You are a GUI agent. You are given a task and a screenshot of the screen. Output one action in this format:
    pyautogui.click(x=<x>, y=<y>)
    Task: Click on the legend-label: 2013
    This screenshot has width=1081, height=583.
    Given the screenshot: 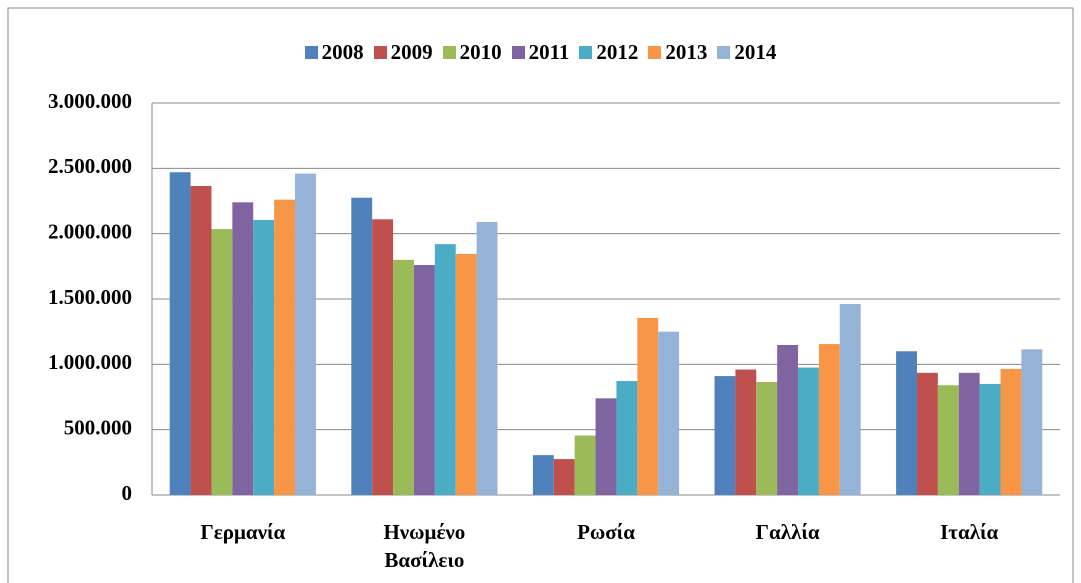 What is the action you would take?
    pyautogui.click(x=686, y=52)
    